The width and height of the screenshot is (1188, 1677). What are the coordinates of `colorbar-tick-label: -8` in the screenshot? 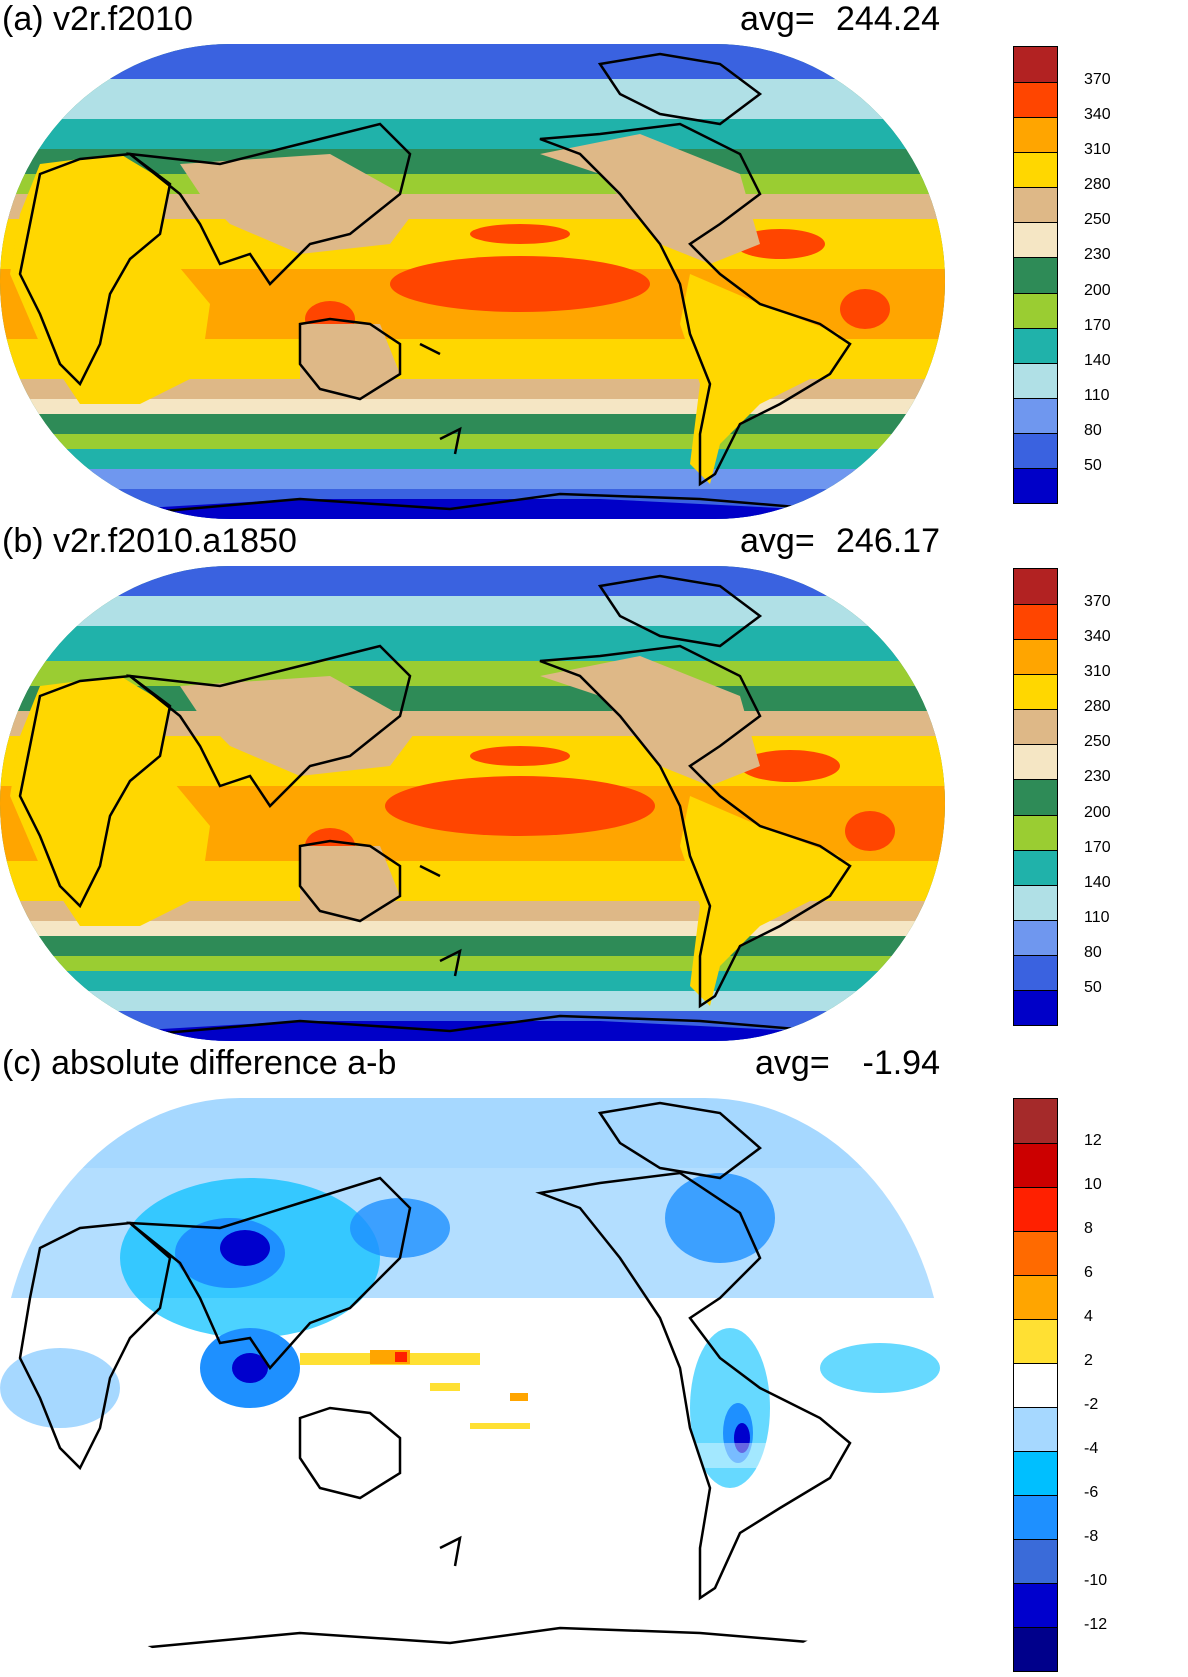 It's located at (1091, 1536).